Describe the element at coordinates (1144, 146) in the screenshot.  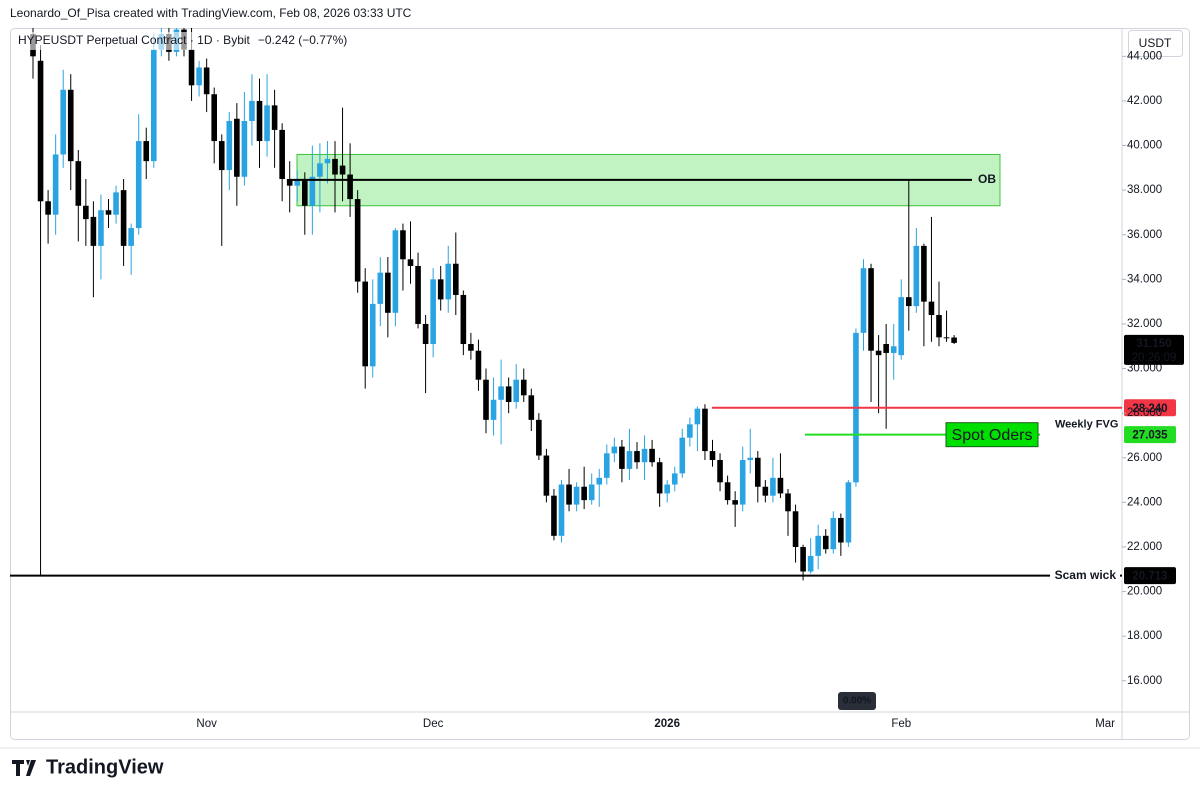
I see `y-tick-label: 40.000` at that location.